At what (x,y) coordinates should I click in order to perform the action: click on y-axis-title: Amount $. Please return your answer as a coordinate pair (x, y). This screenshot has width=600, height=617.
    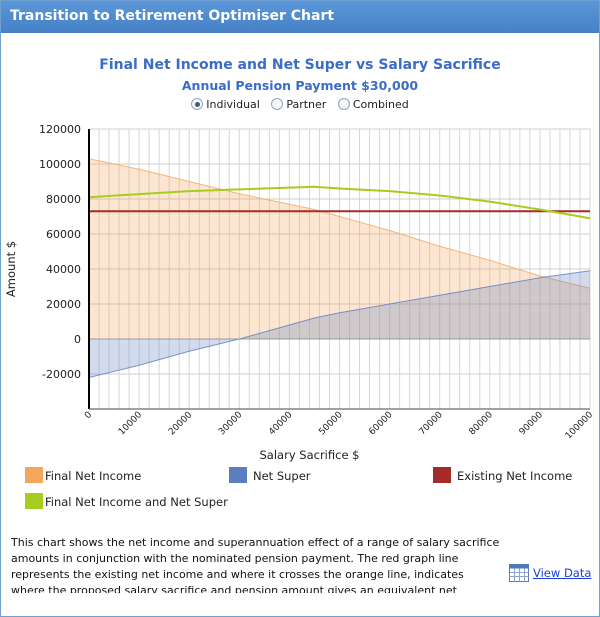
    Looking at the image, I should click on (11, 269).